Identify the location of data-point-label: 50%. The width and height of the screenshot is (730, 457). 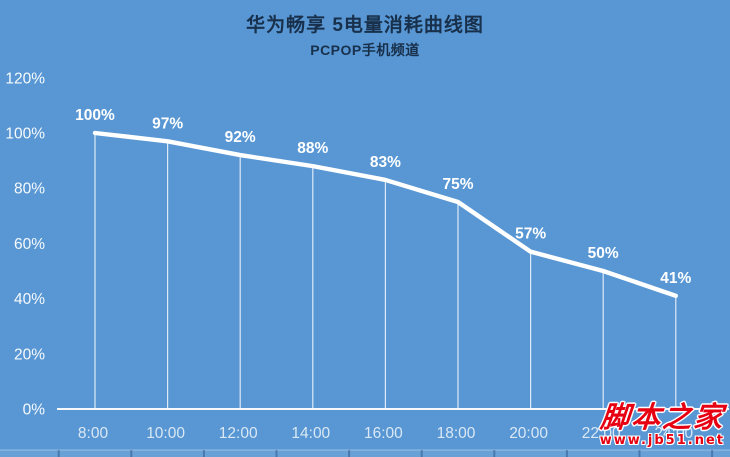
(603, 253).